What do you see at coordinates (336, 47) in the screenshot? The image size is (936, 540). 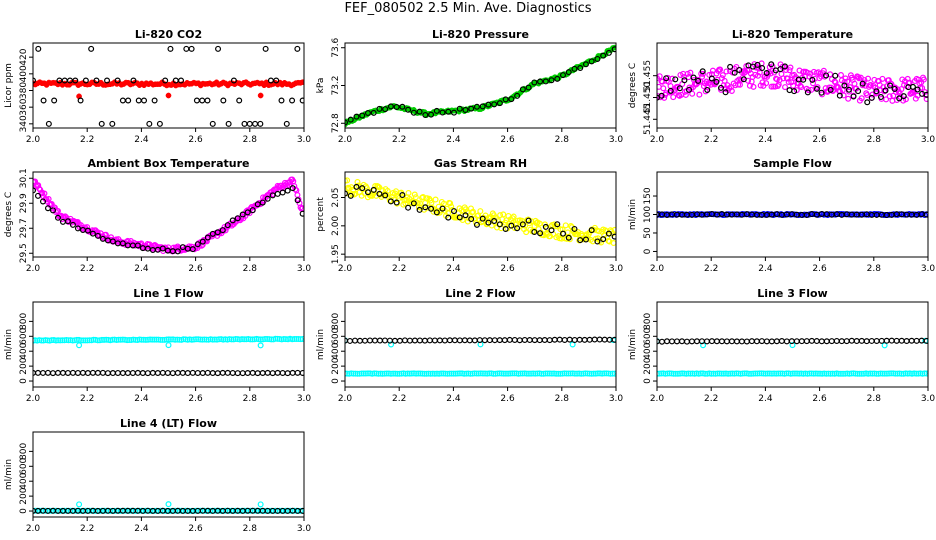 I see `y-tick-label: 73.6` at bounding box center [336, 47].